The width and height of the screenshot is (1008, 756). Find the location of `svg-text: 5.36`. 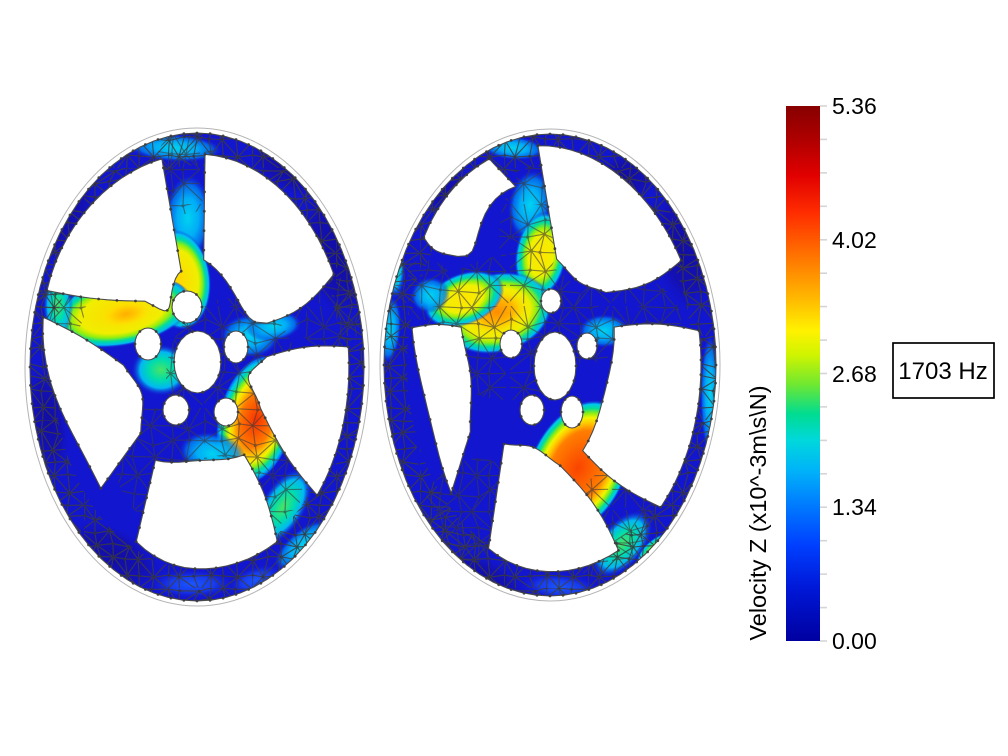

svg-text: 5.36 is located at coordinates (854, 106).